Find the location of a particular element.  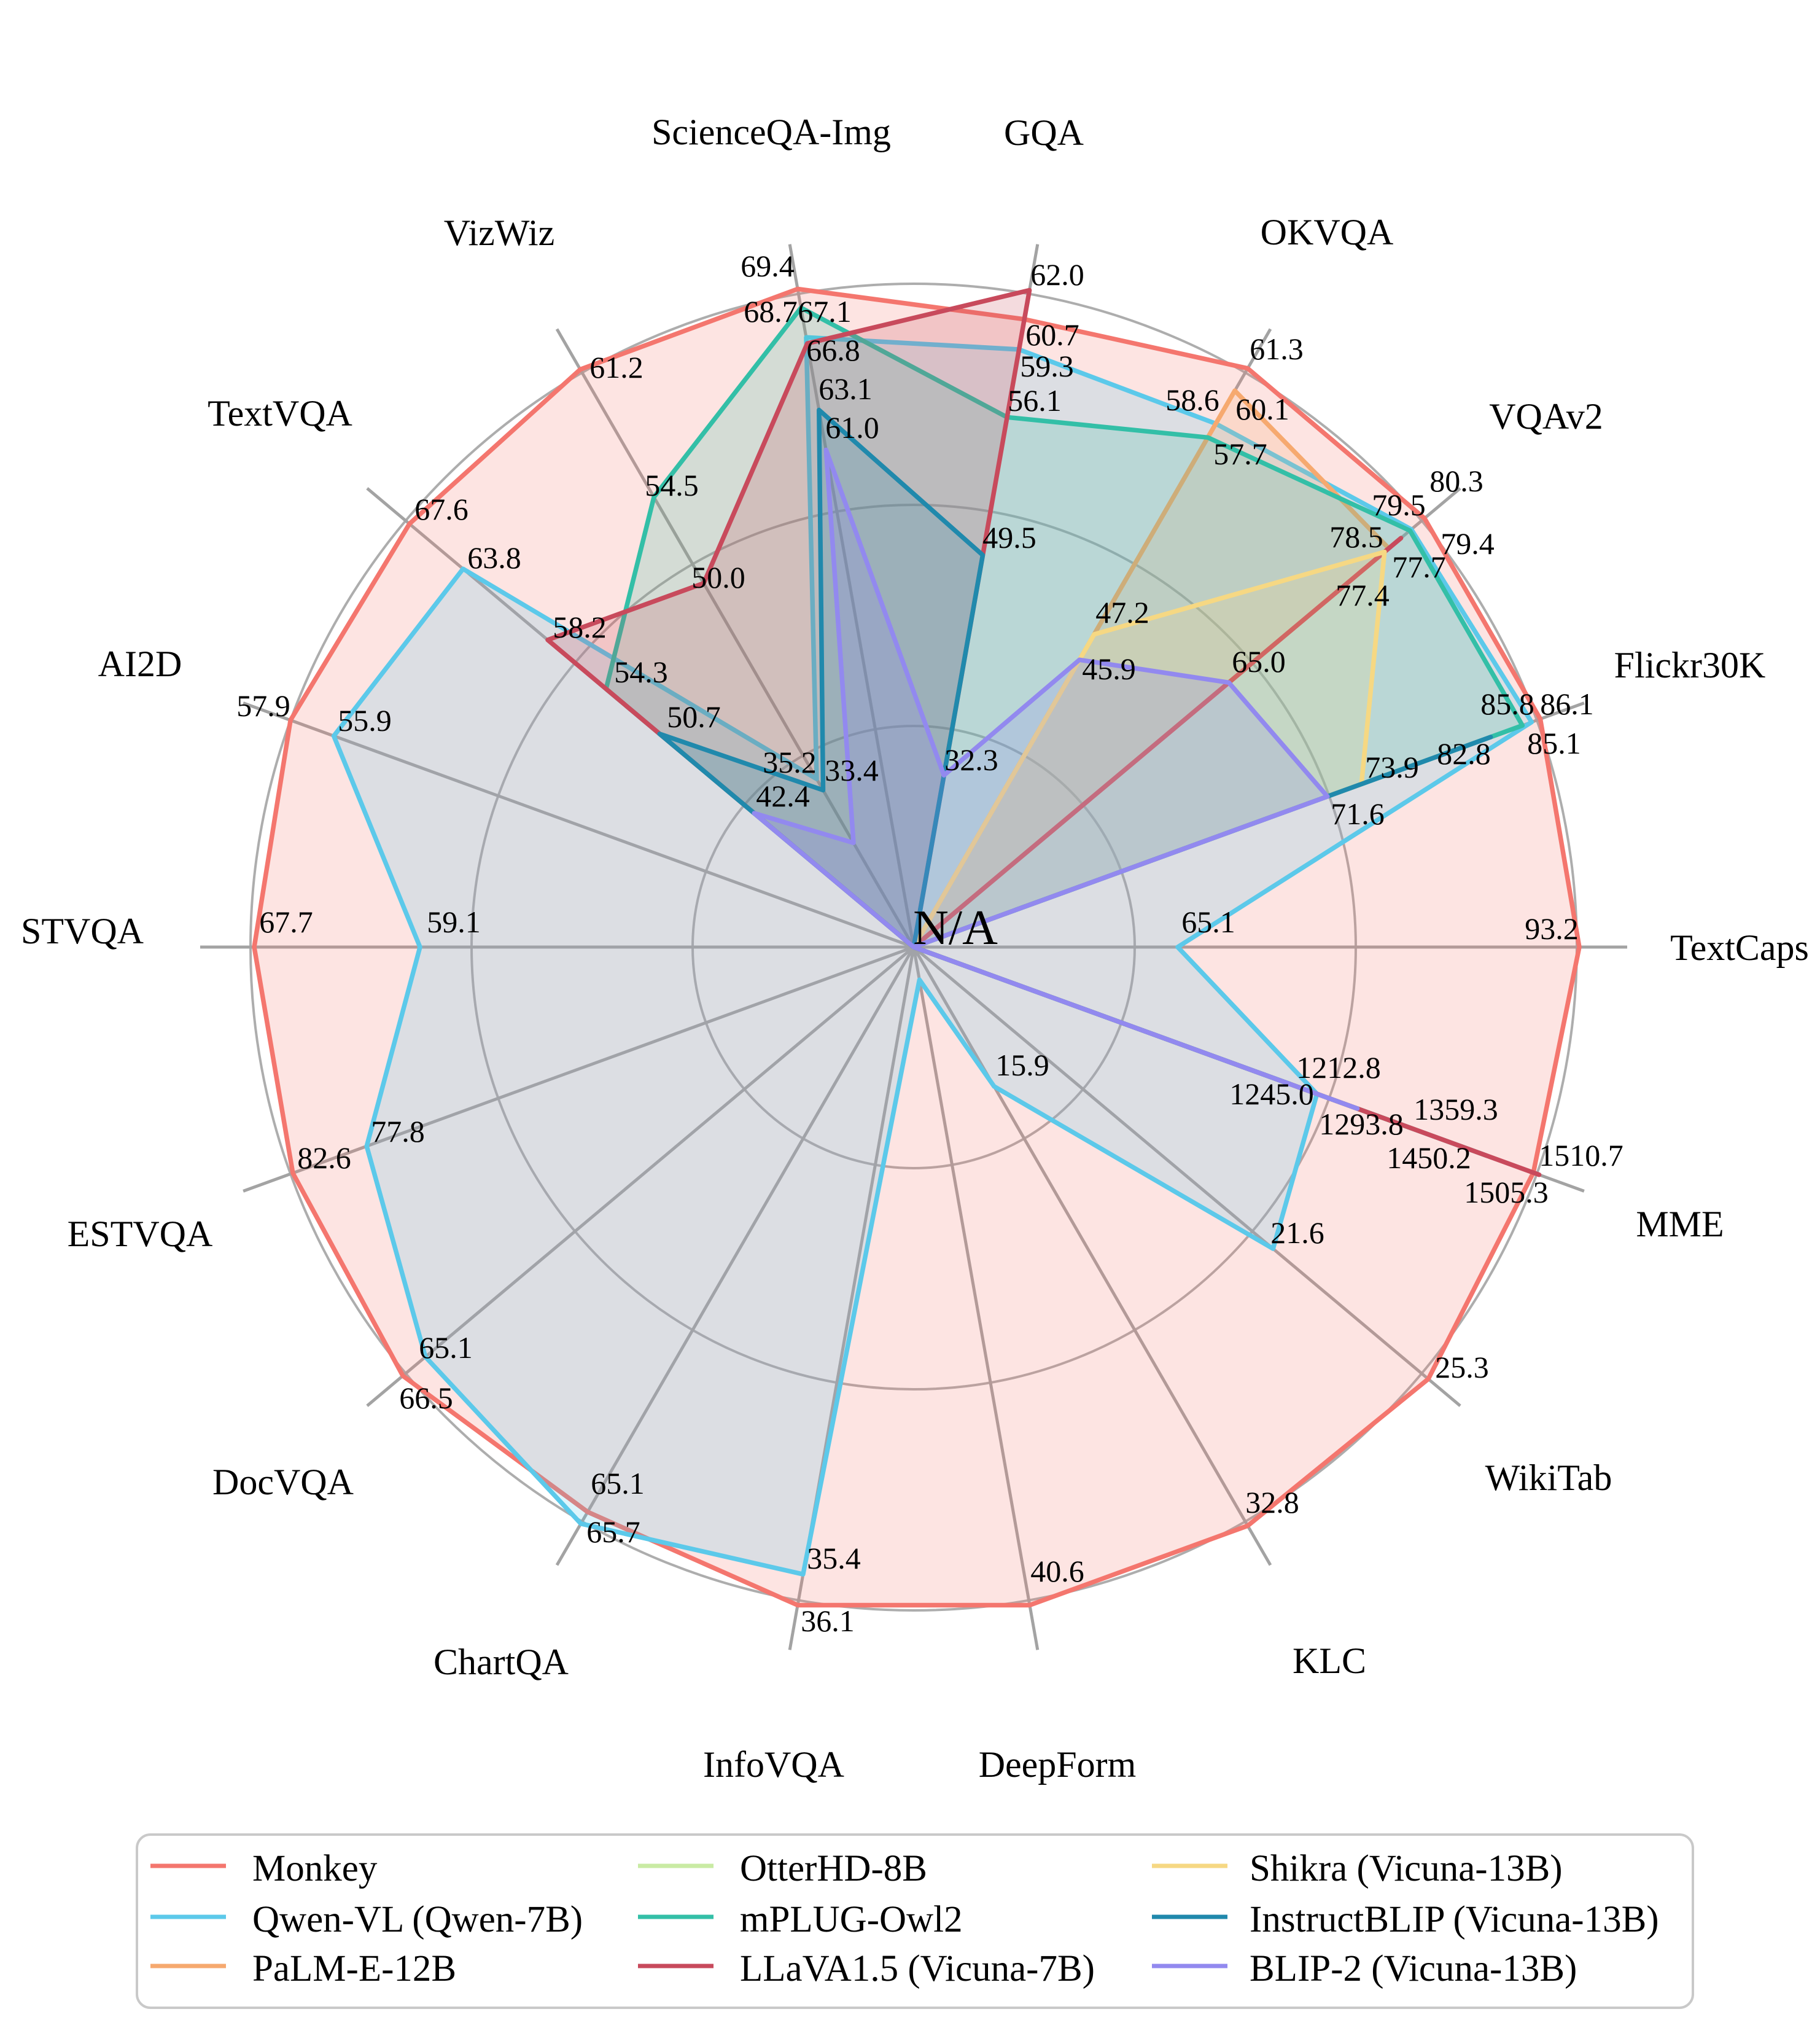

svg-text: 63.8 is located at coordinates (494, 557).